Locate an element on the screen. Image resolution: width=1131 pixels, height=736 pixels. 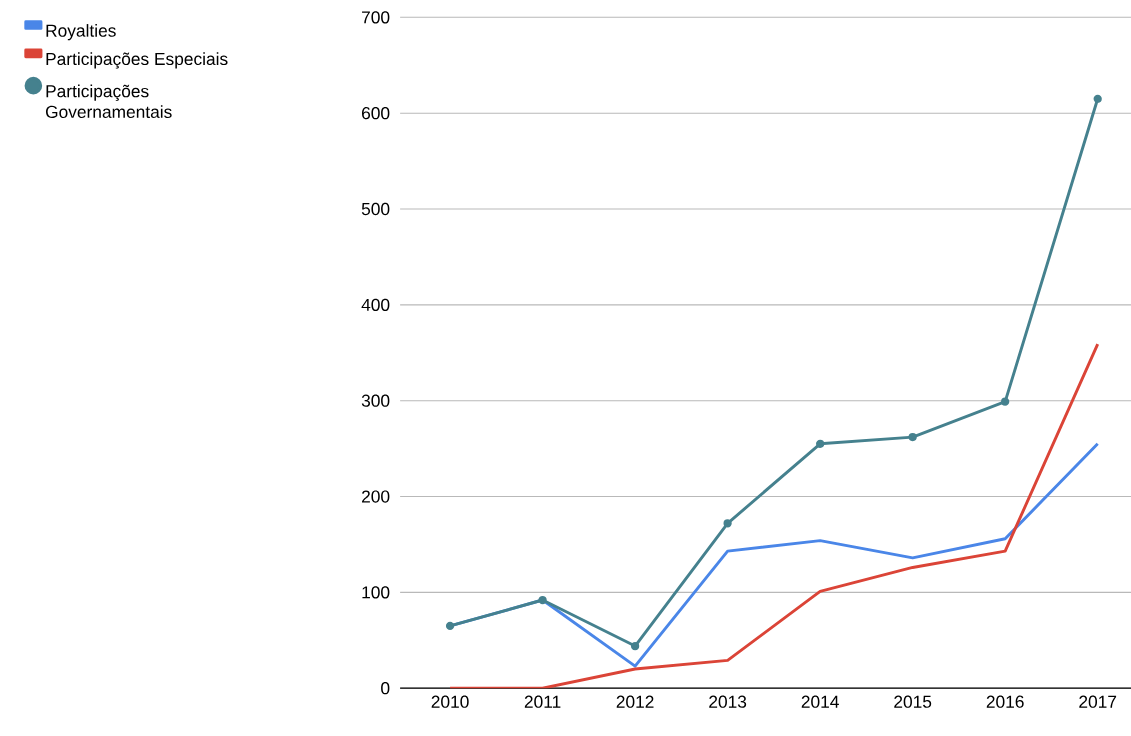
y-tick-label: 700 is located at coordinates (376, 17).